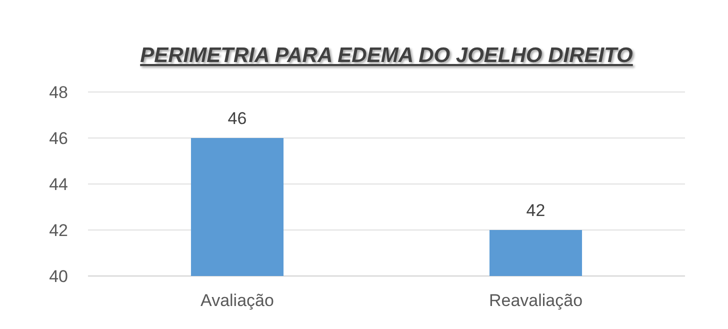 This screenshot has height=329, width=728. What do you see at coordinates (58, 184) in the screenshot?
I see `y-tick-label: 44` at bounding box center [58, 184].